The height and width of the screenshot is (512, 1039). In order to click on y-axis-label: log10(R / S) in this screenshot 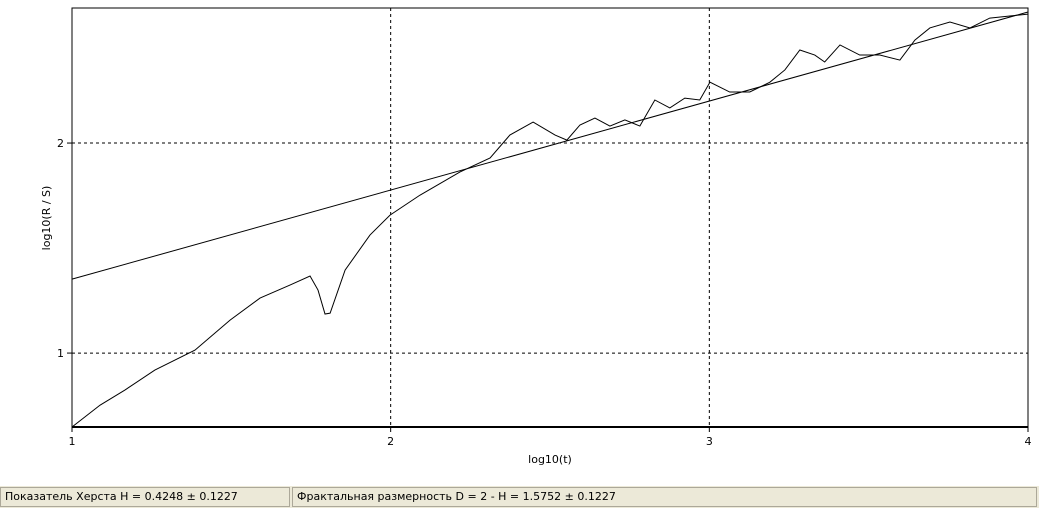, I will do `click(46, 218)`.